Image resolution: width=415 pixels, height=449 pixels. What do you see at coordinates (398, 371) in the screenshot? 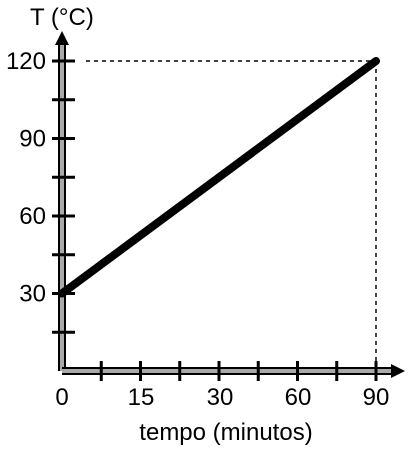
I see `x-axis-arrowhead` at bounding box center [398, 371].